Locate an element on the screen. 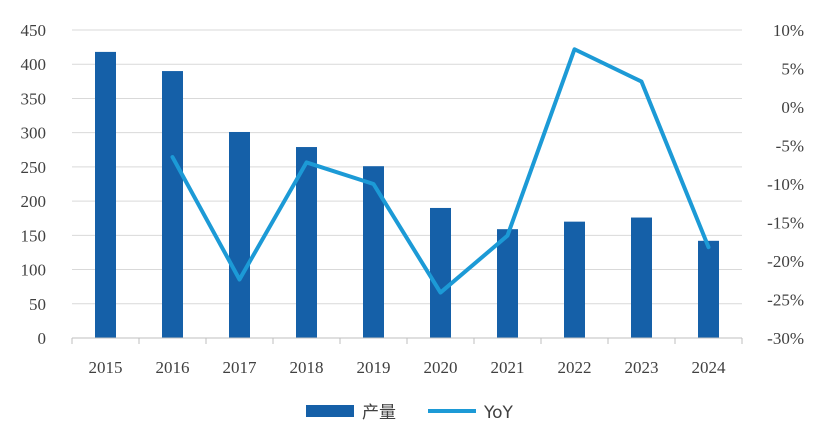 The image size is (826, 436). right-tick-label: 5% is located at coordinates (792, 69).